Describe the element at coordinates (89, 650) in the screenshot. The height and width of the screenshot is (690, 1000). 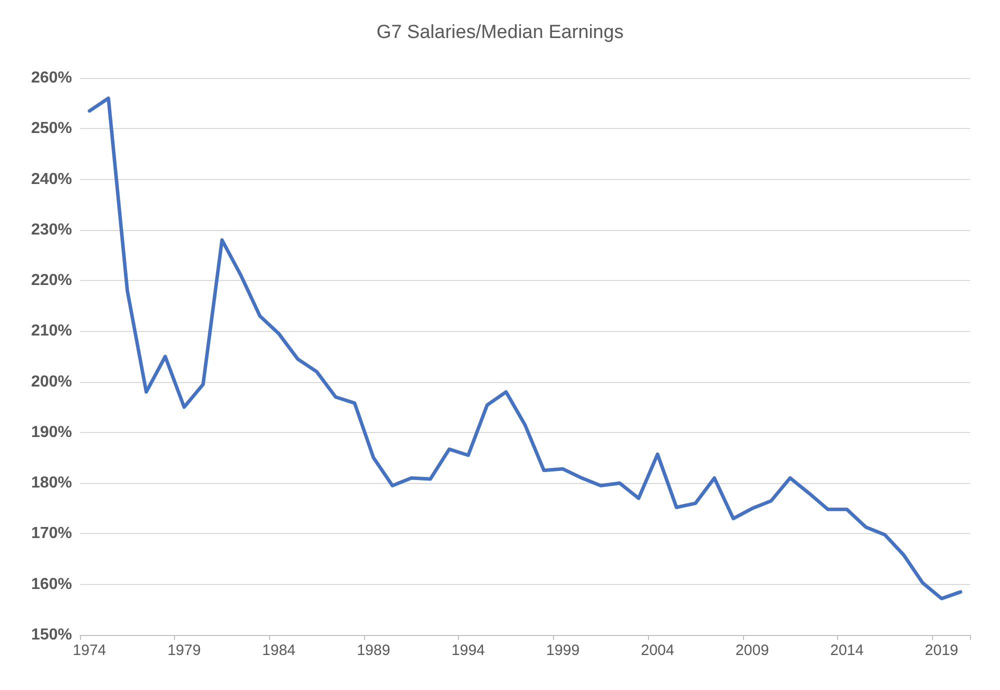
I see `x-tick-label: 1974` at that location.